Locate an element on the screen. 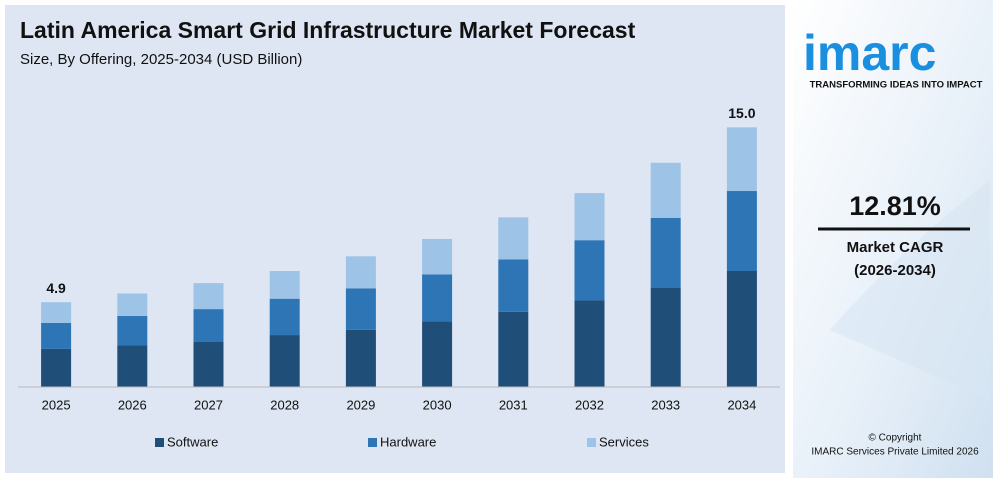 The width and height of the screenshot is (993, 483). x-tick-label: 2025 is located at coordinates (56, 404).